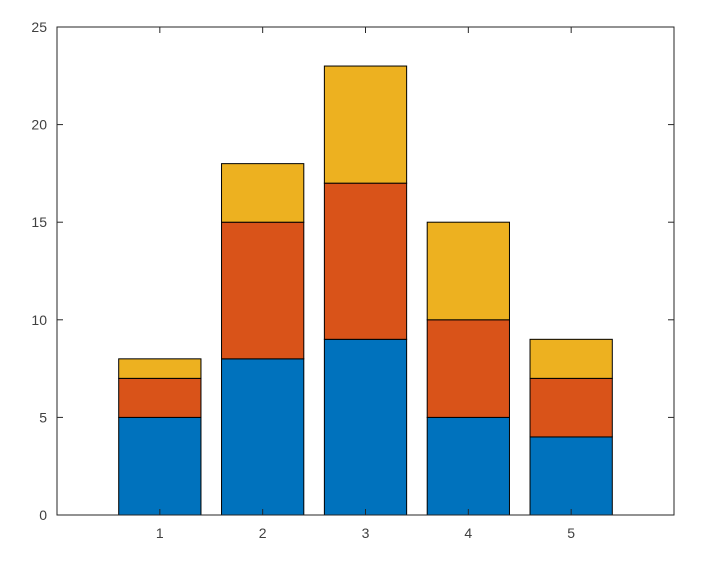  I want to click on x-tick-label: 1, so click(160, 533).